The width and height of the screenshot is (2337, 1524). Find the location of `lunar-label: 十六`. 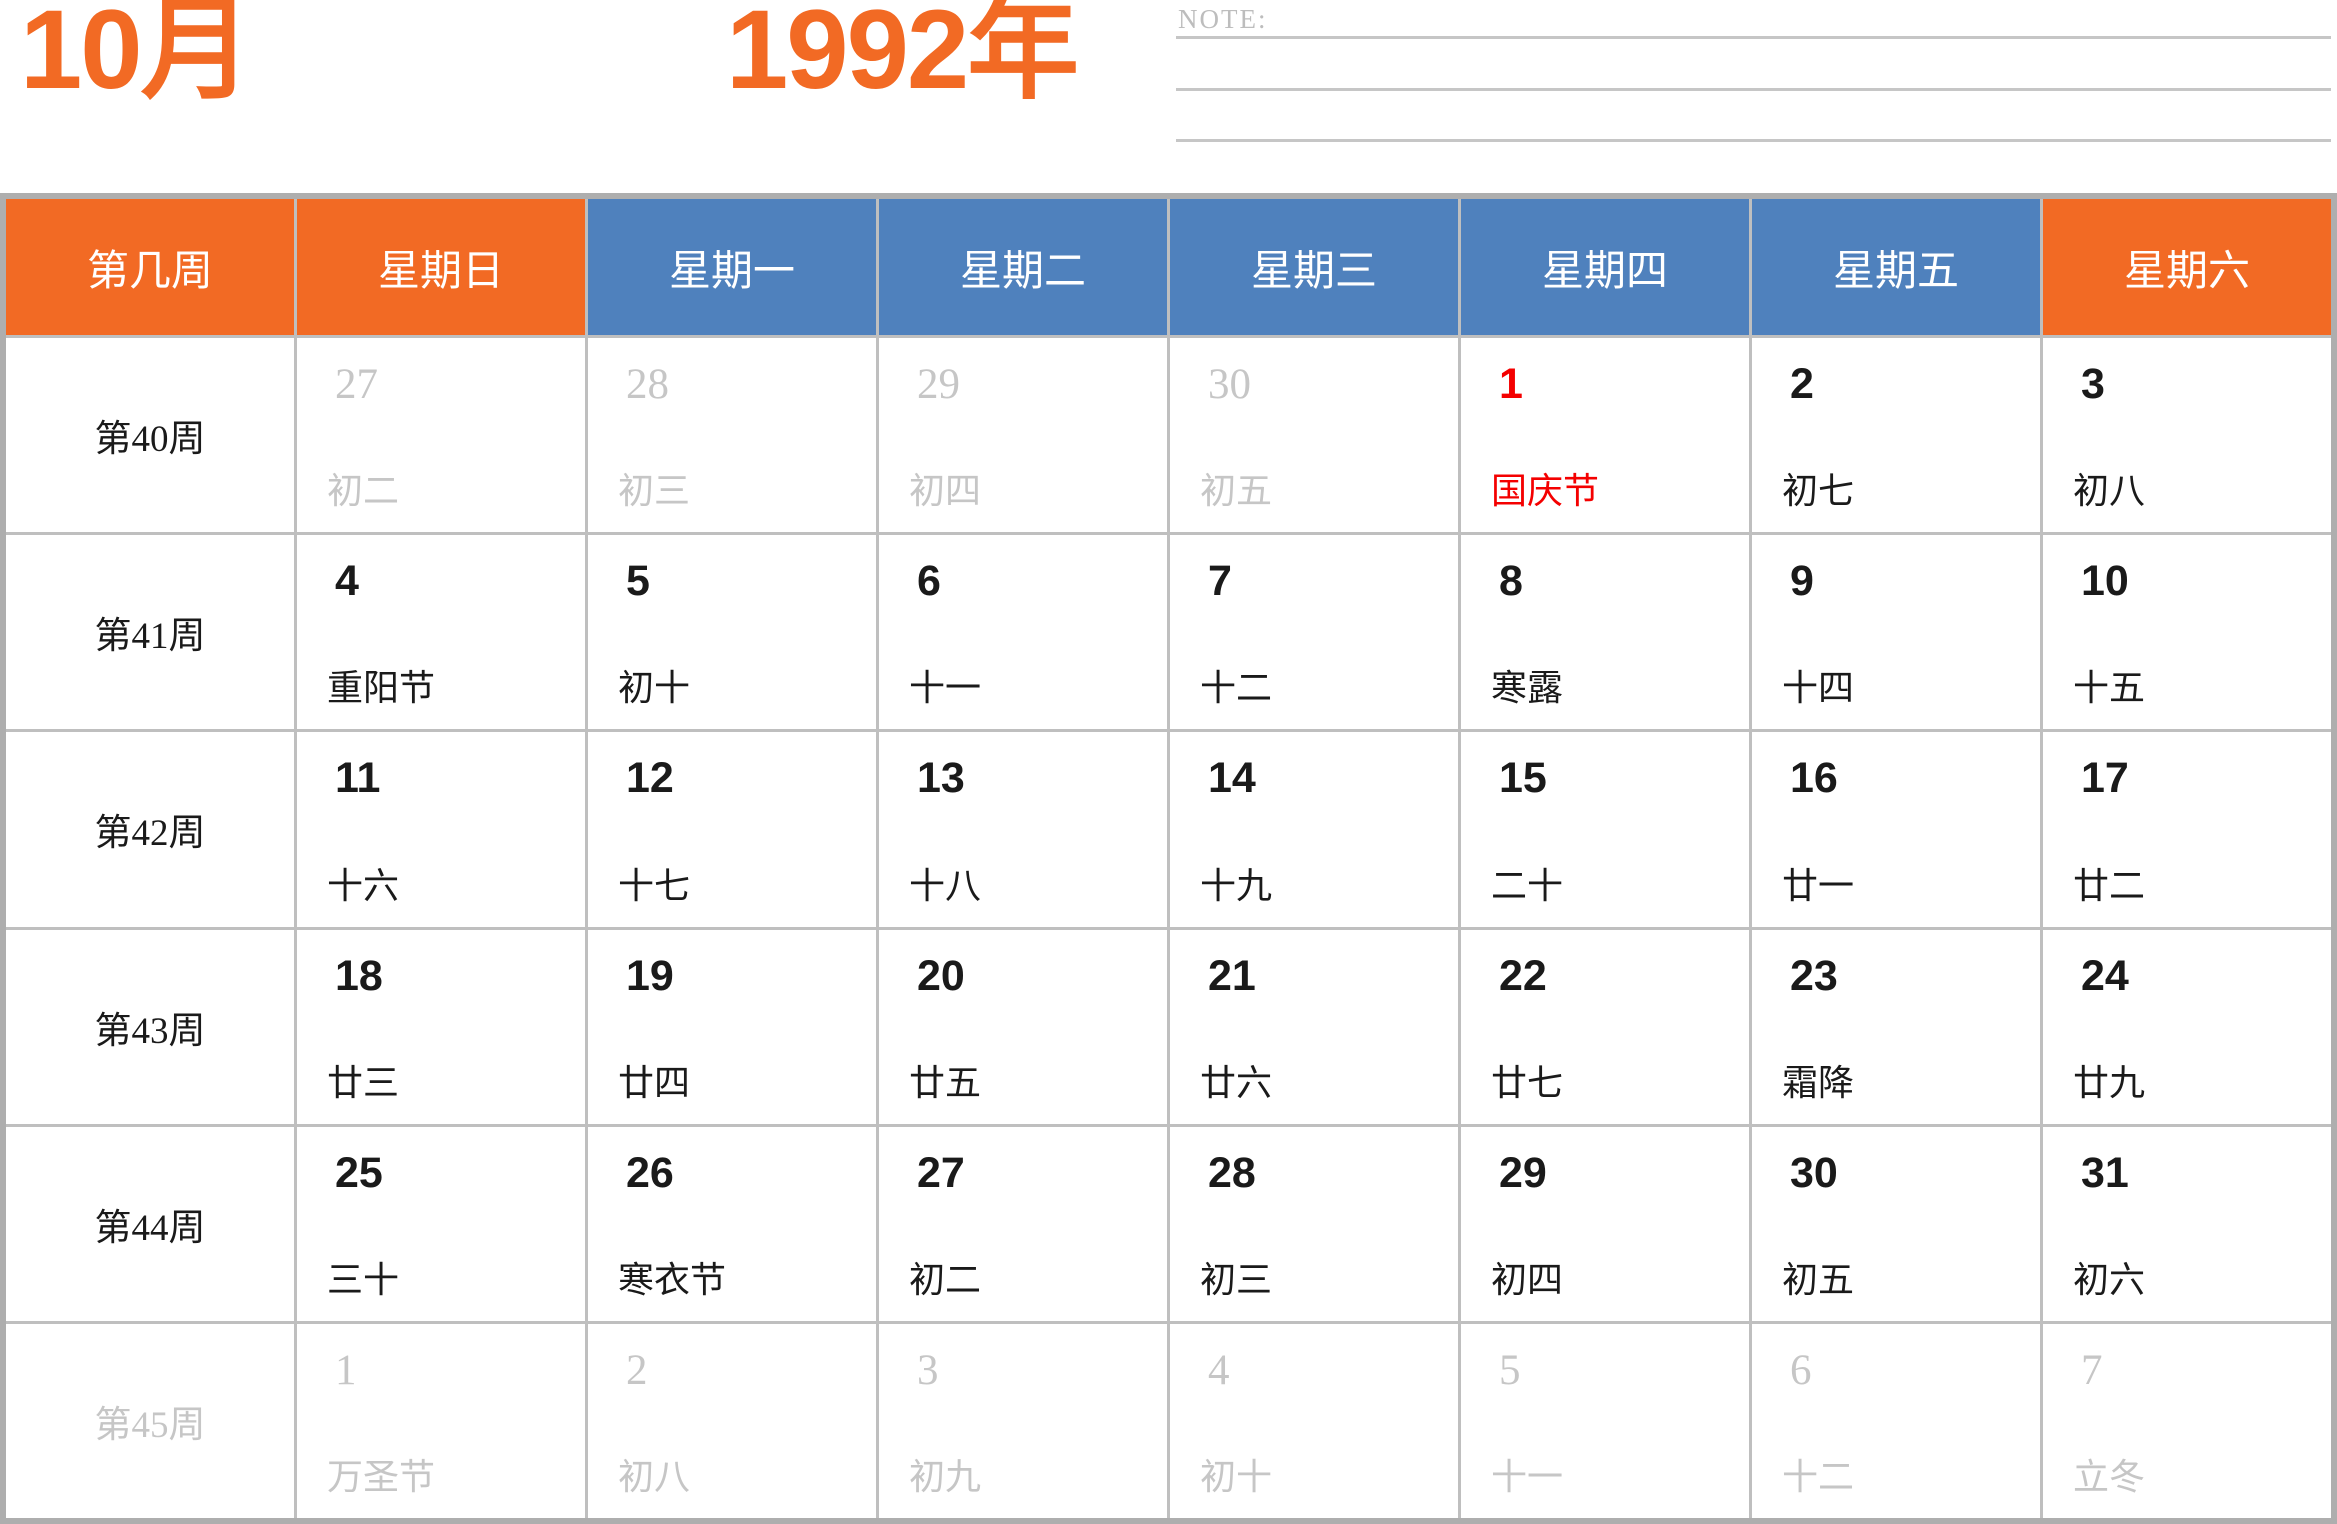

lunar-label: 十六 is located at coordinates (363, 885).